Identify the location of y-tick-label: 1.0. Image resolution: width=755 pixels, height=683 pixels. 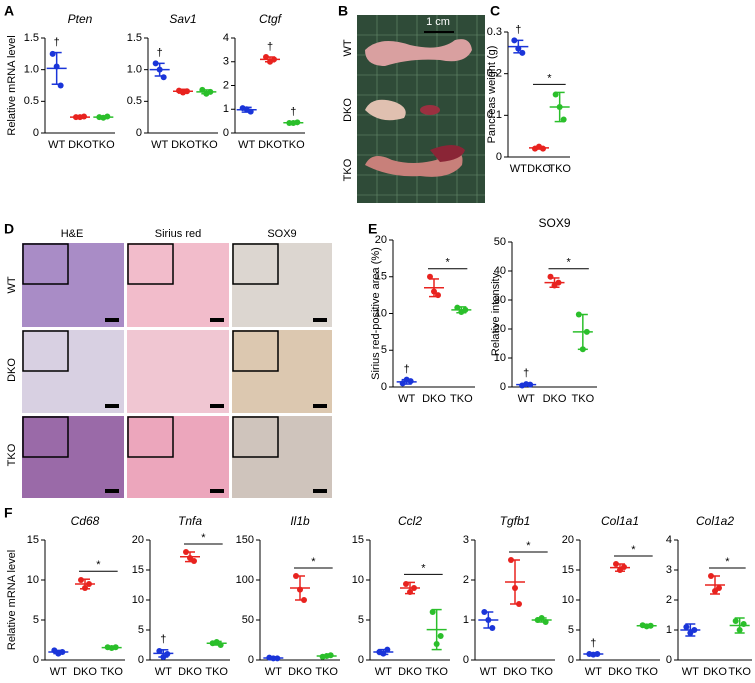
(31, 70).